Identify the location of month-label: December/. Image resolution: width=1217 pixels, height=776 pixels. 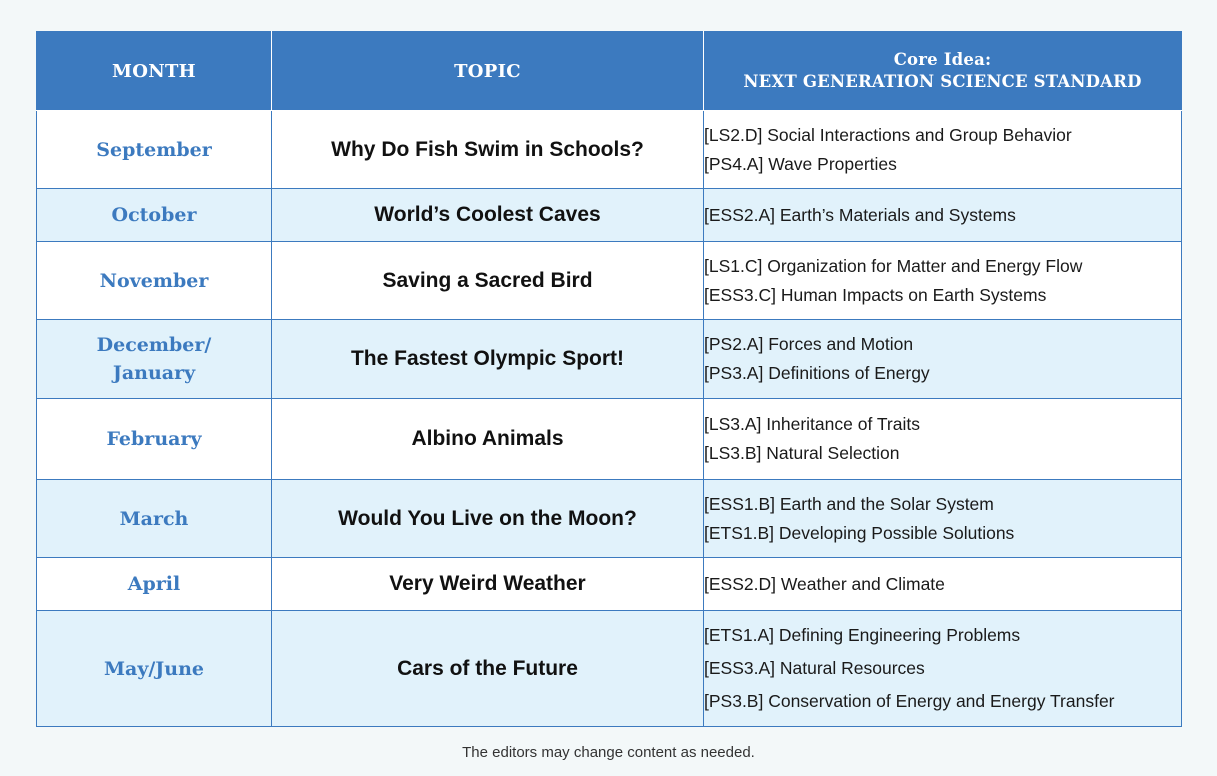
(154, 345).